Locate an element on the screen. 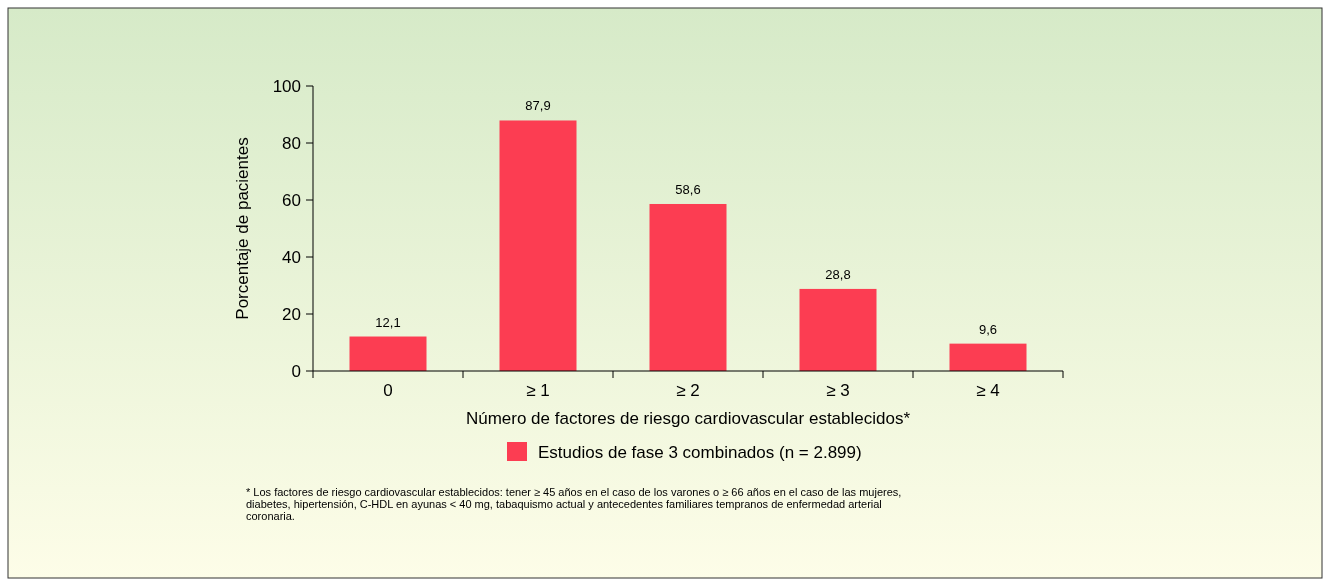 This screenshot has width=1330, height=585. data-label: 28,8 is located at coordinates (838, 274).